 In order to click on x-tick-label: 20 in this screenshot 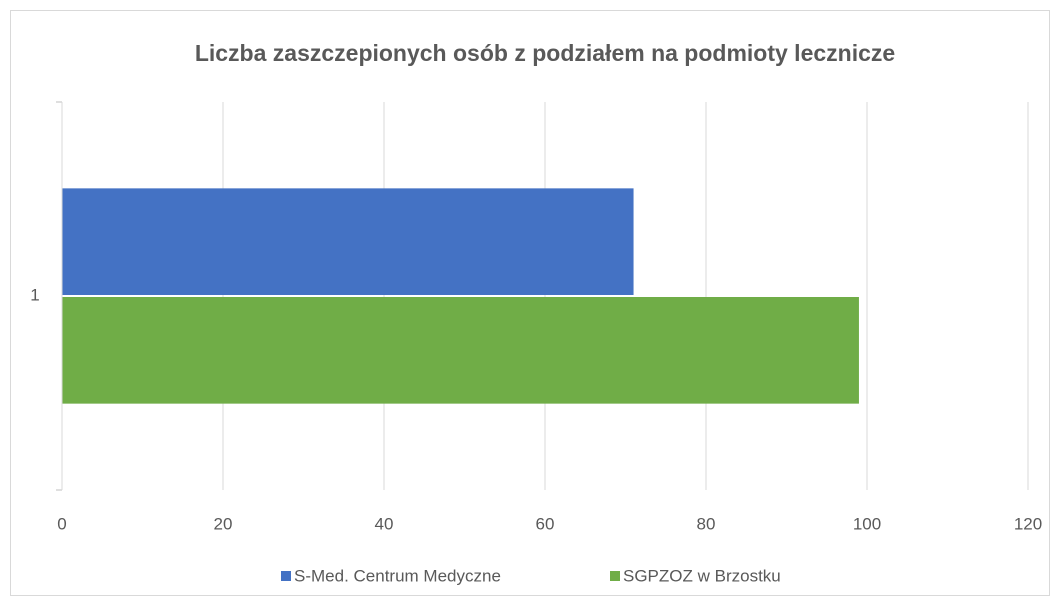, I will do `click(223, 523)`.